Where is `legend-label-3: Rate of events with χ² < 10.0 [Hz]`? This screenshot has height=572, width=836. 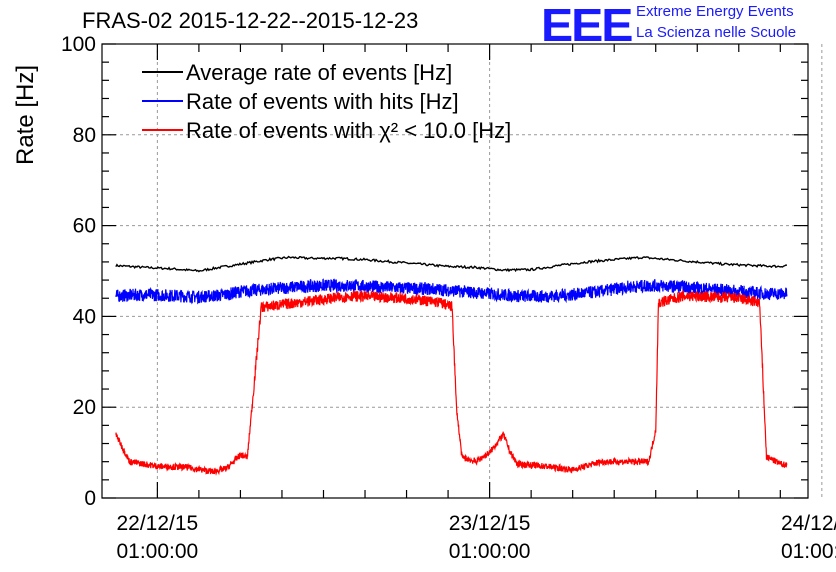 legend-label-3: Rate of events with χ² < 10.0 [Hz] is located at coordinates (348, 130).